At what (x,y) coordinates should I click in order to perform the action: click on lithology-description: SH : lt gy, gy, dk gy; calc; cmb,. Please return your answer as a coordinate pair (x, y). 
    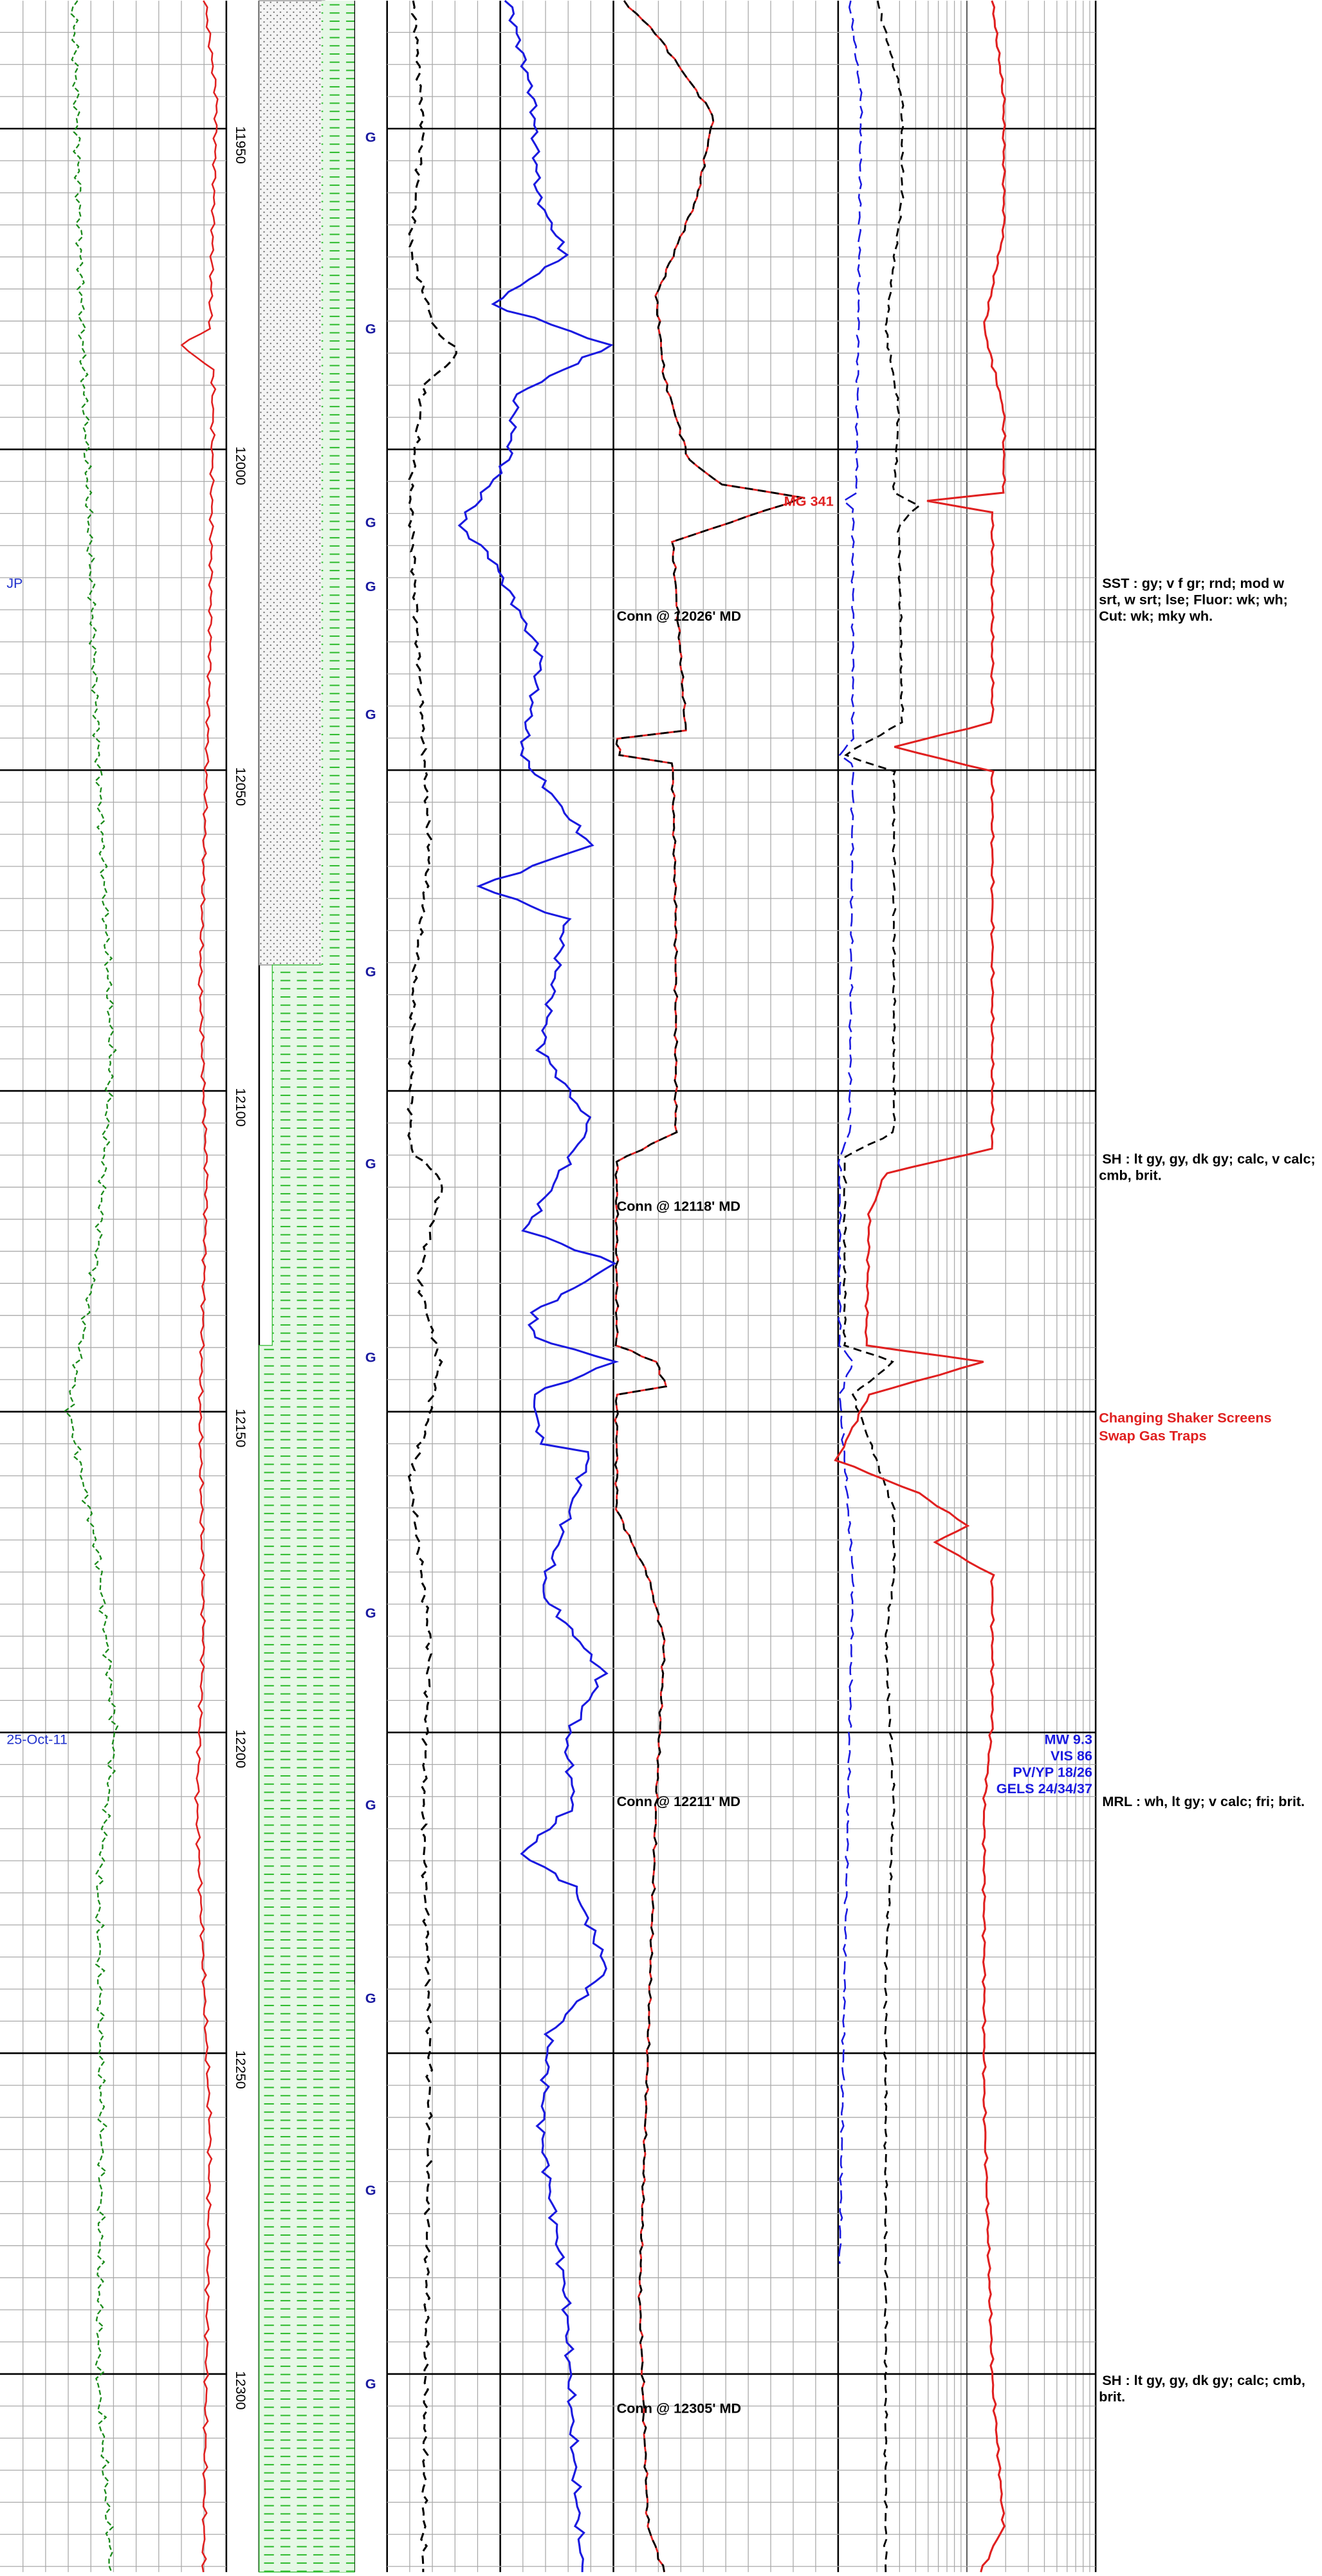
    Looking at the image, I should click on (1203, 2380).